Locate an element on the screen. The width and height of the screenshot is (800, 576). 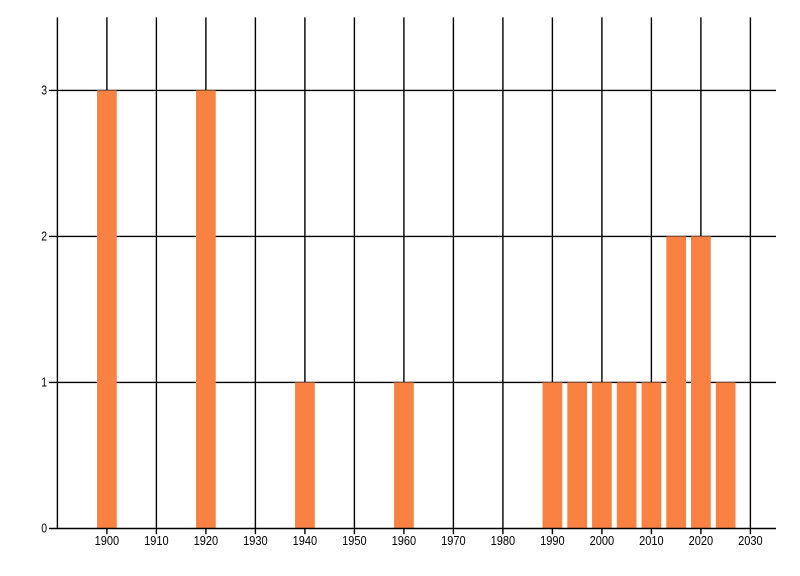
svg-text: 1 is located at coordinates (44, 381).